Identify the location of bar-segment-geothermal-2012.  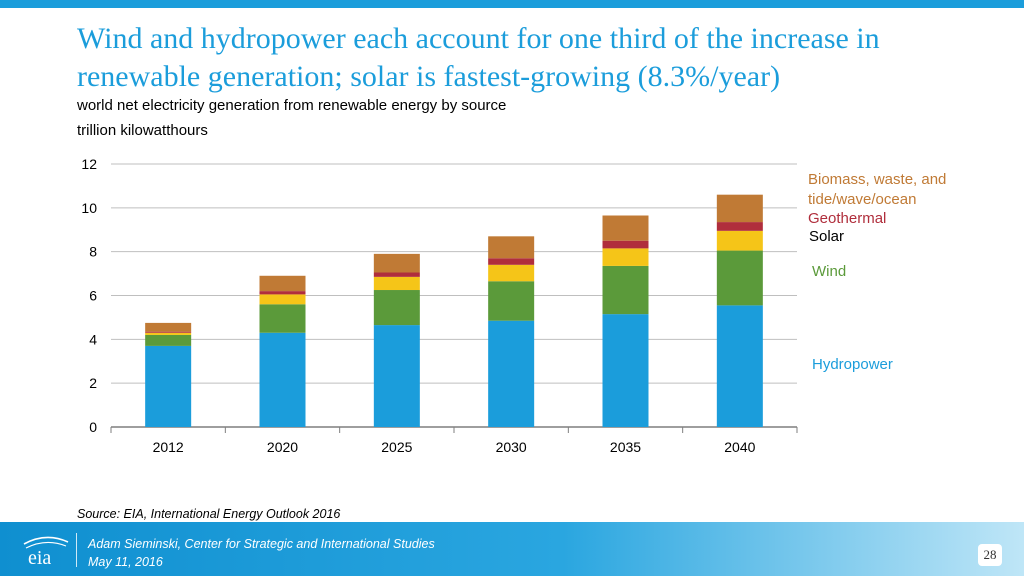
(168, 332).